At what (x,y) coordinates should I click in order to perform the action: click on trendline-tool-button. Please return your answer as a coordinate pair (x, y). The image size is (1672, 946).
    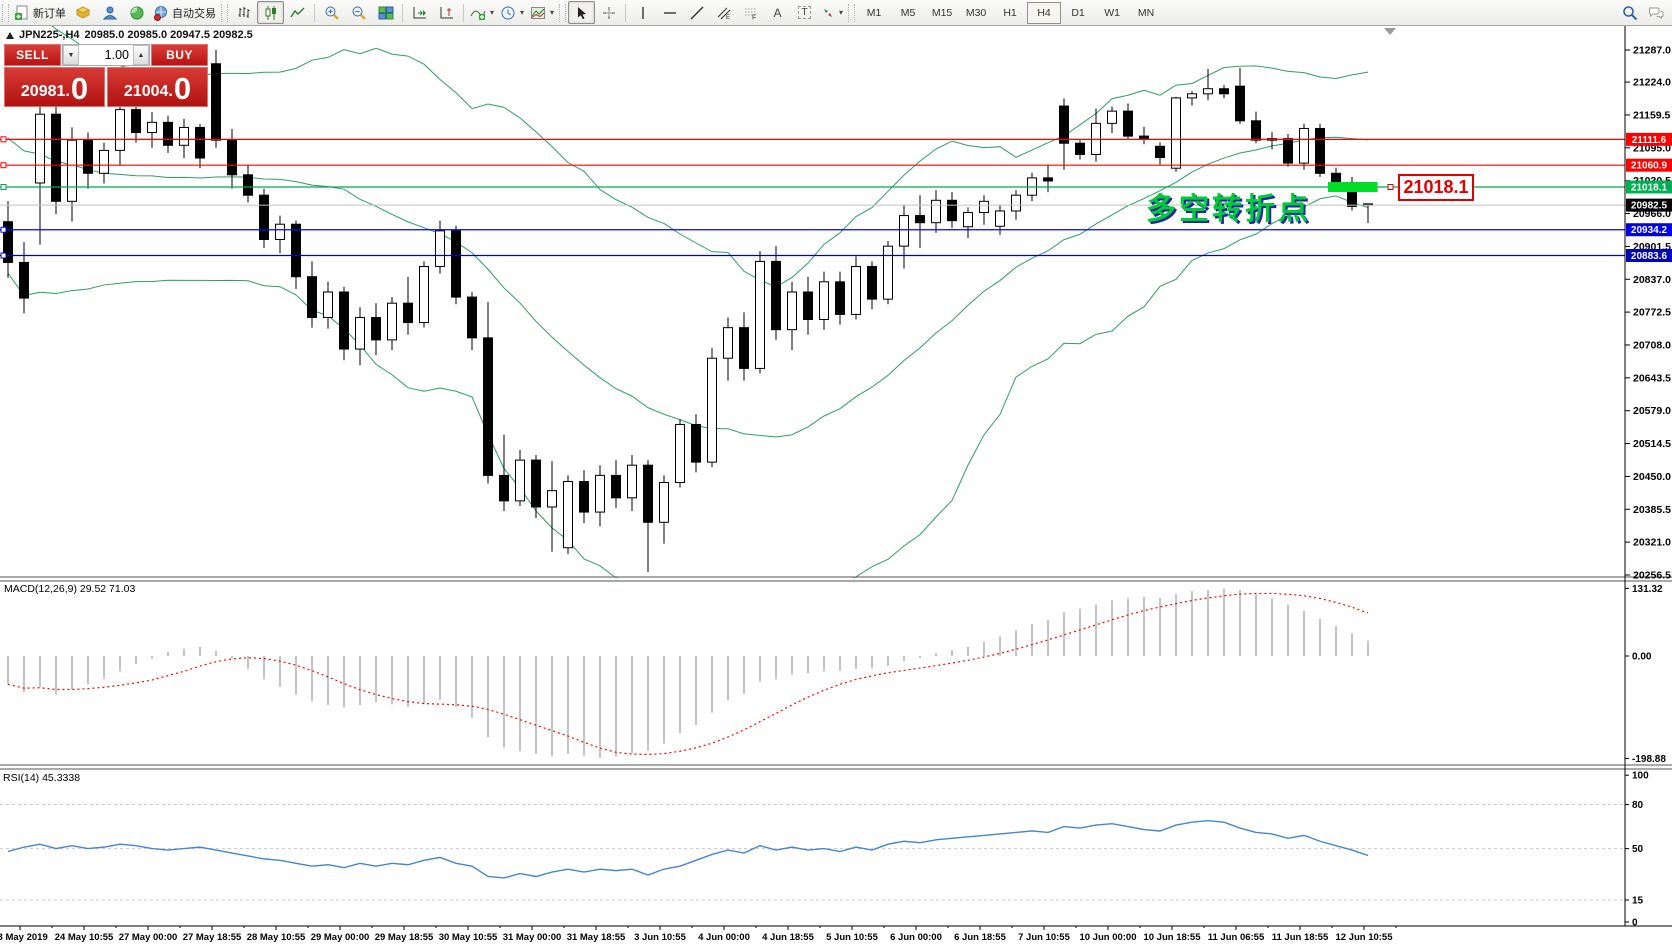
    Looking at the image, I should click on (696, 12).